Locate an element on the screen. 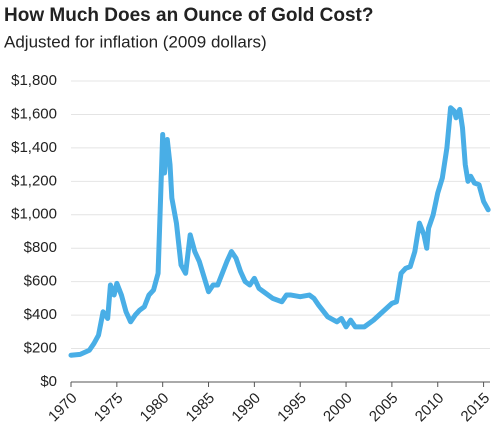 This screenshot has height=437, width=500. x-tick-label: 1975 is located at coordinates (109, 408).